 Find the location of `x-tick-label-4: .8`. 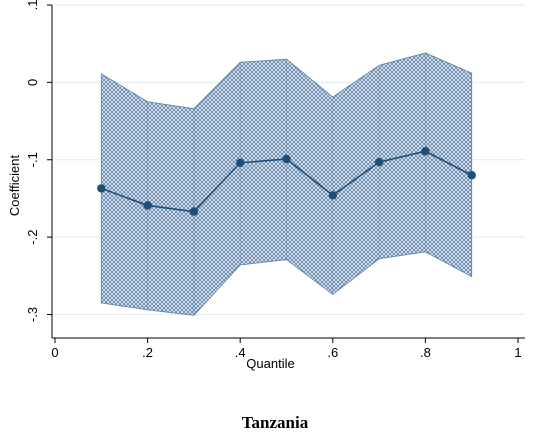

x-tick-label-4: .8 is located at coordinates (425, 352).